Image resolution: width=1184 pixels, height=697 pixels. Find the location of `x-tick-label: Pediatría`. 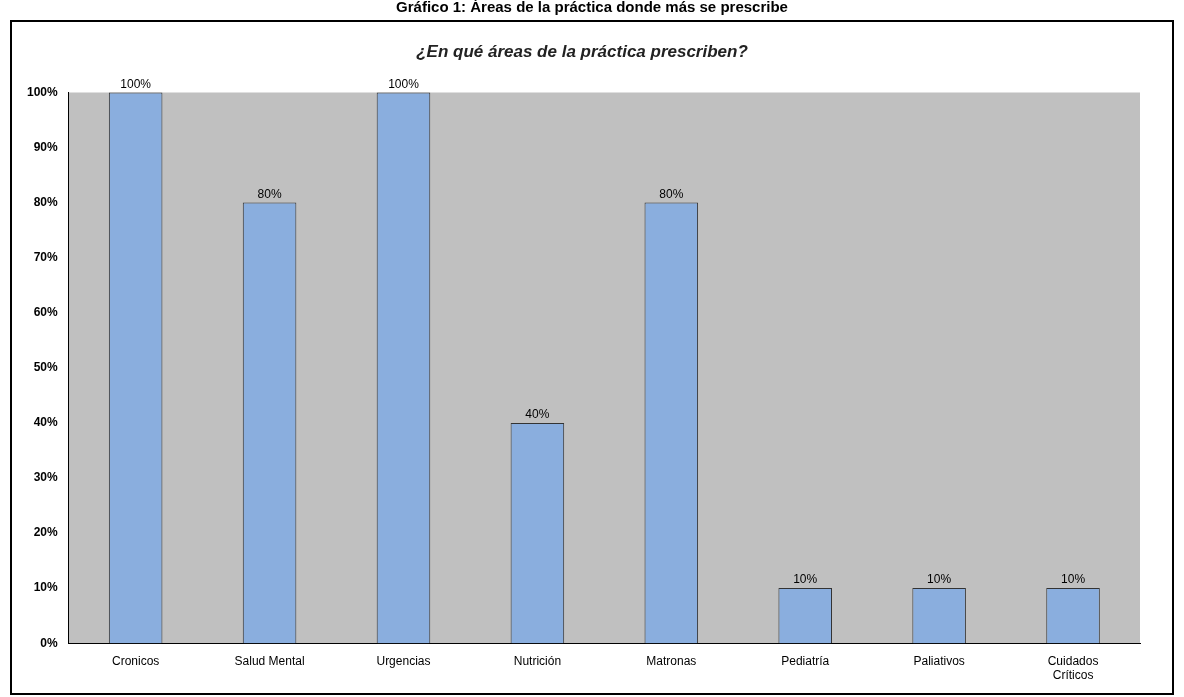

x-tick-label: Pediatría is located at coordinates (805, 660).